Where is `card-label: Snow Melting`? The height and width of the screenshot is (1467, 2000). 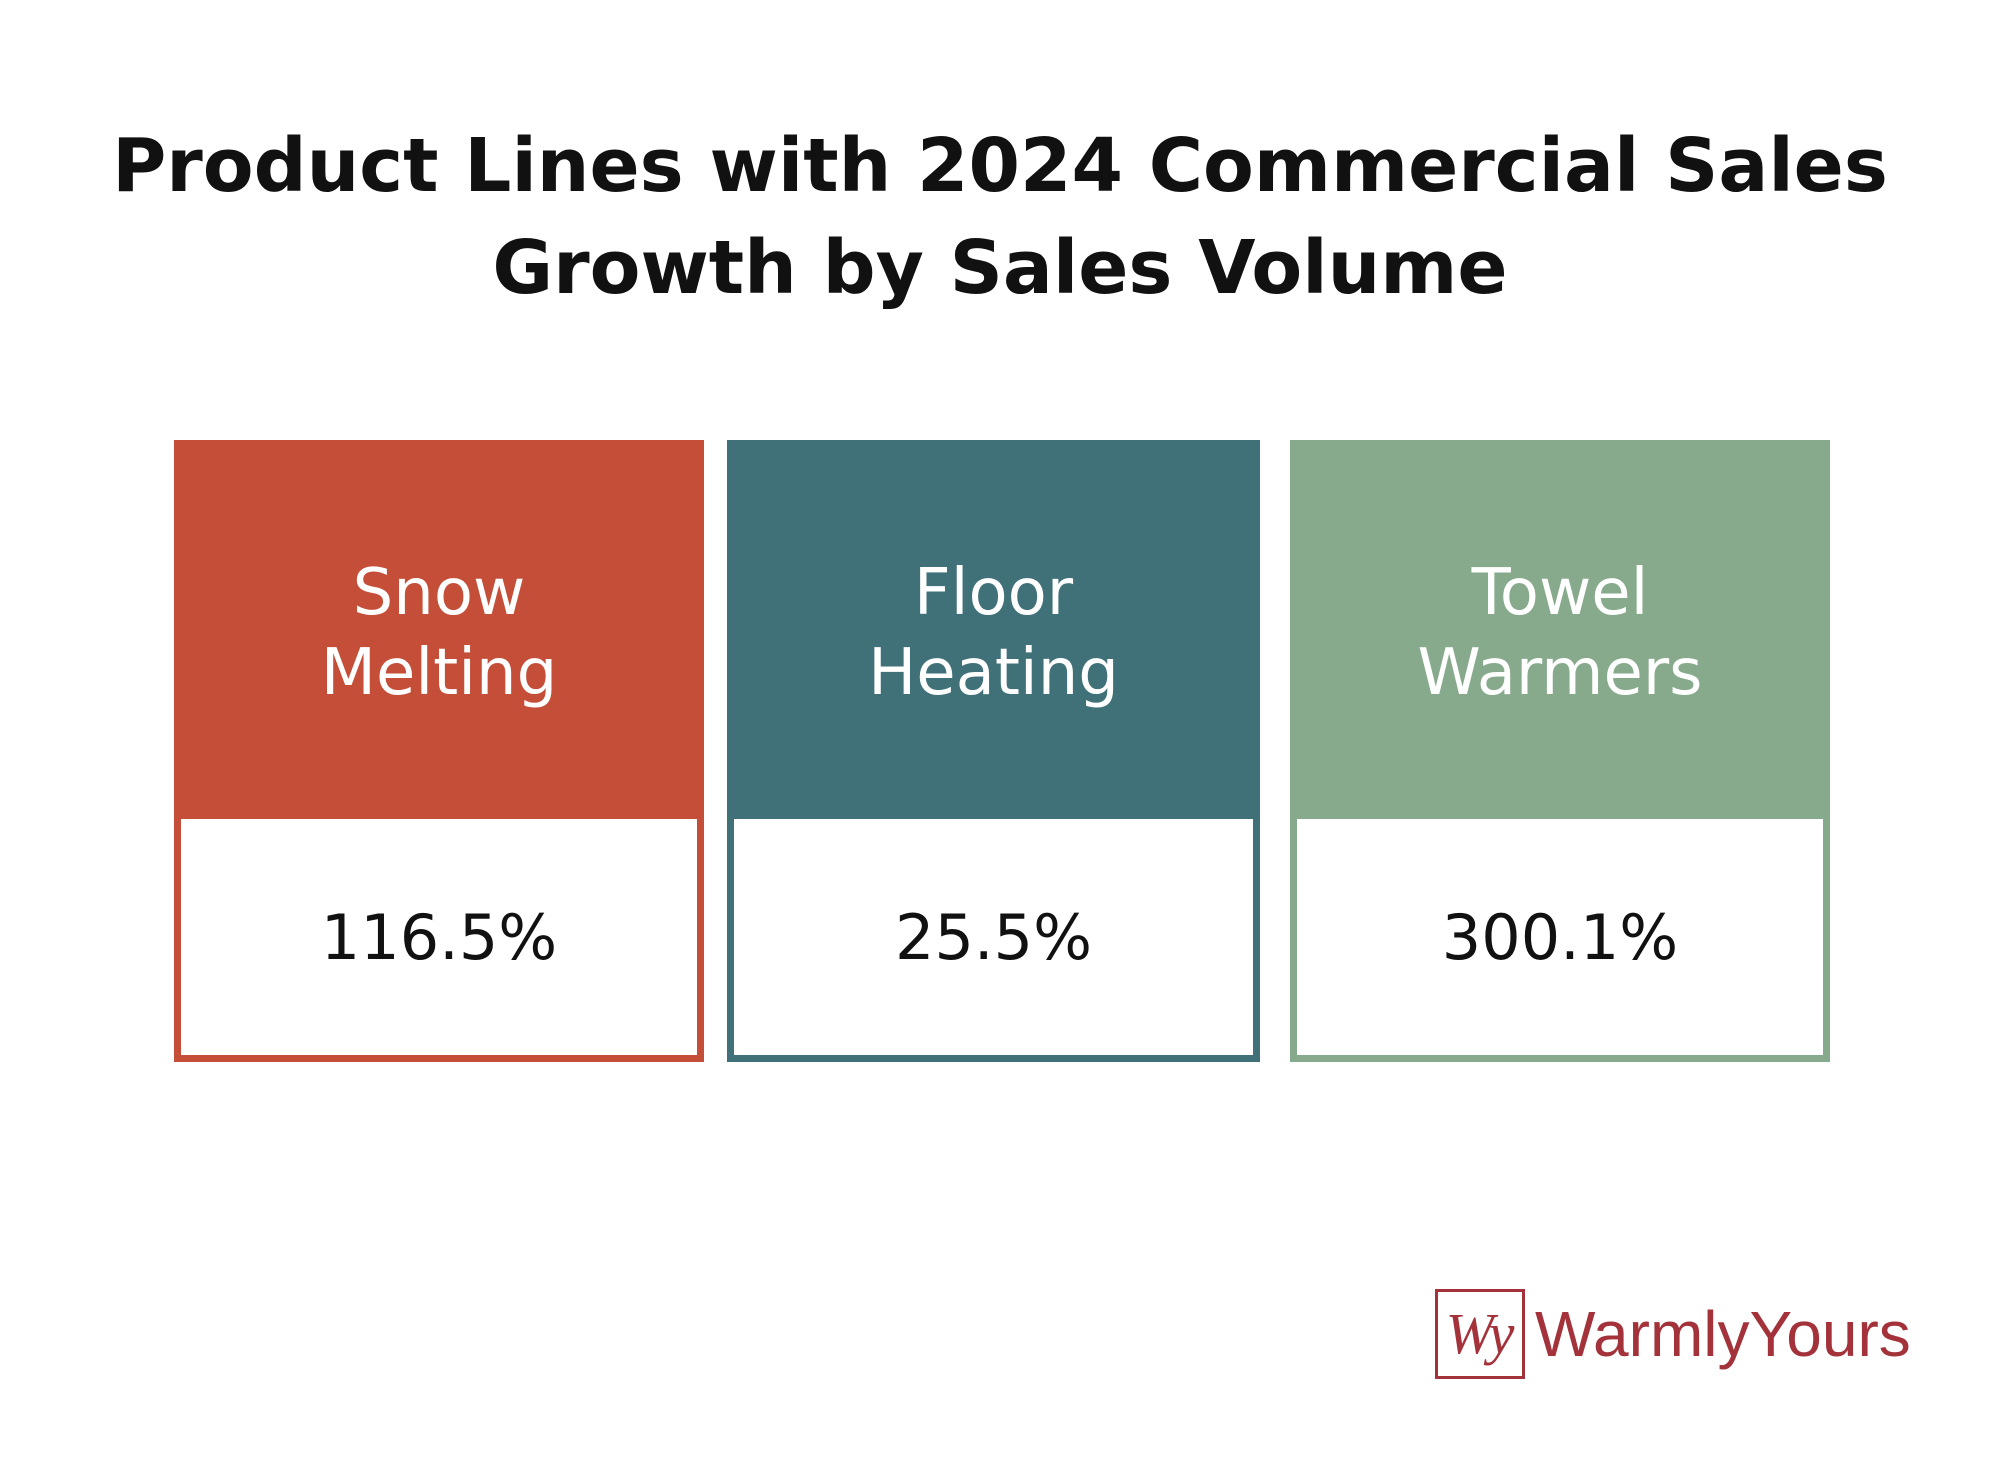 card-label: Snow Melting is located at coordinates (439, 633).